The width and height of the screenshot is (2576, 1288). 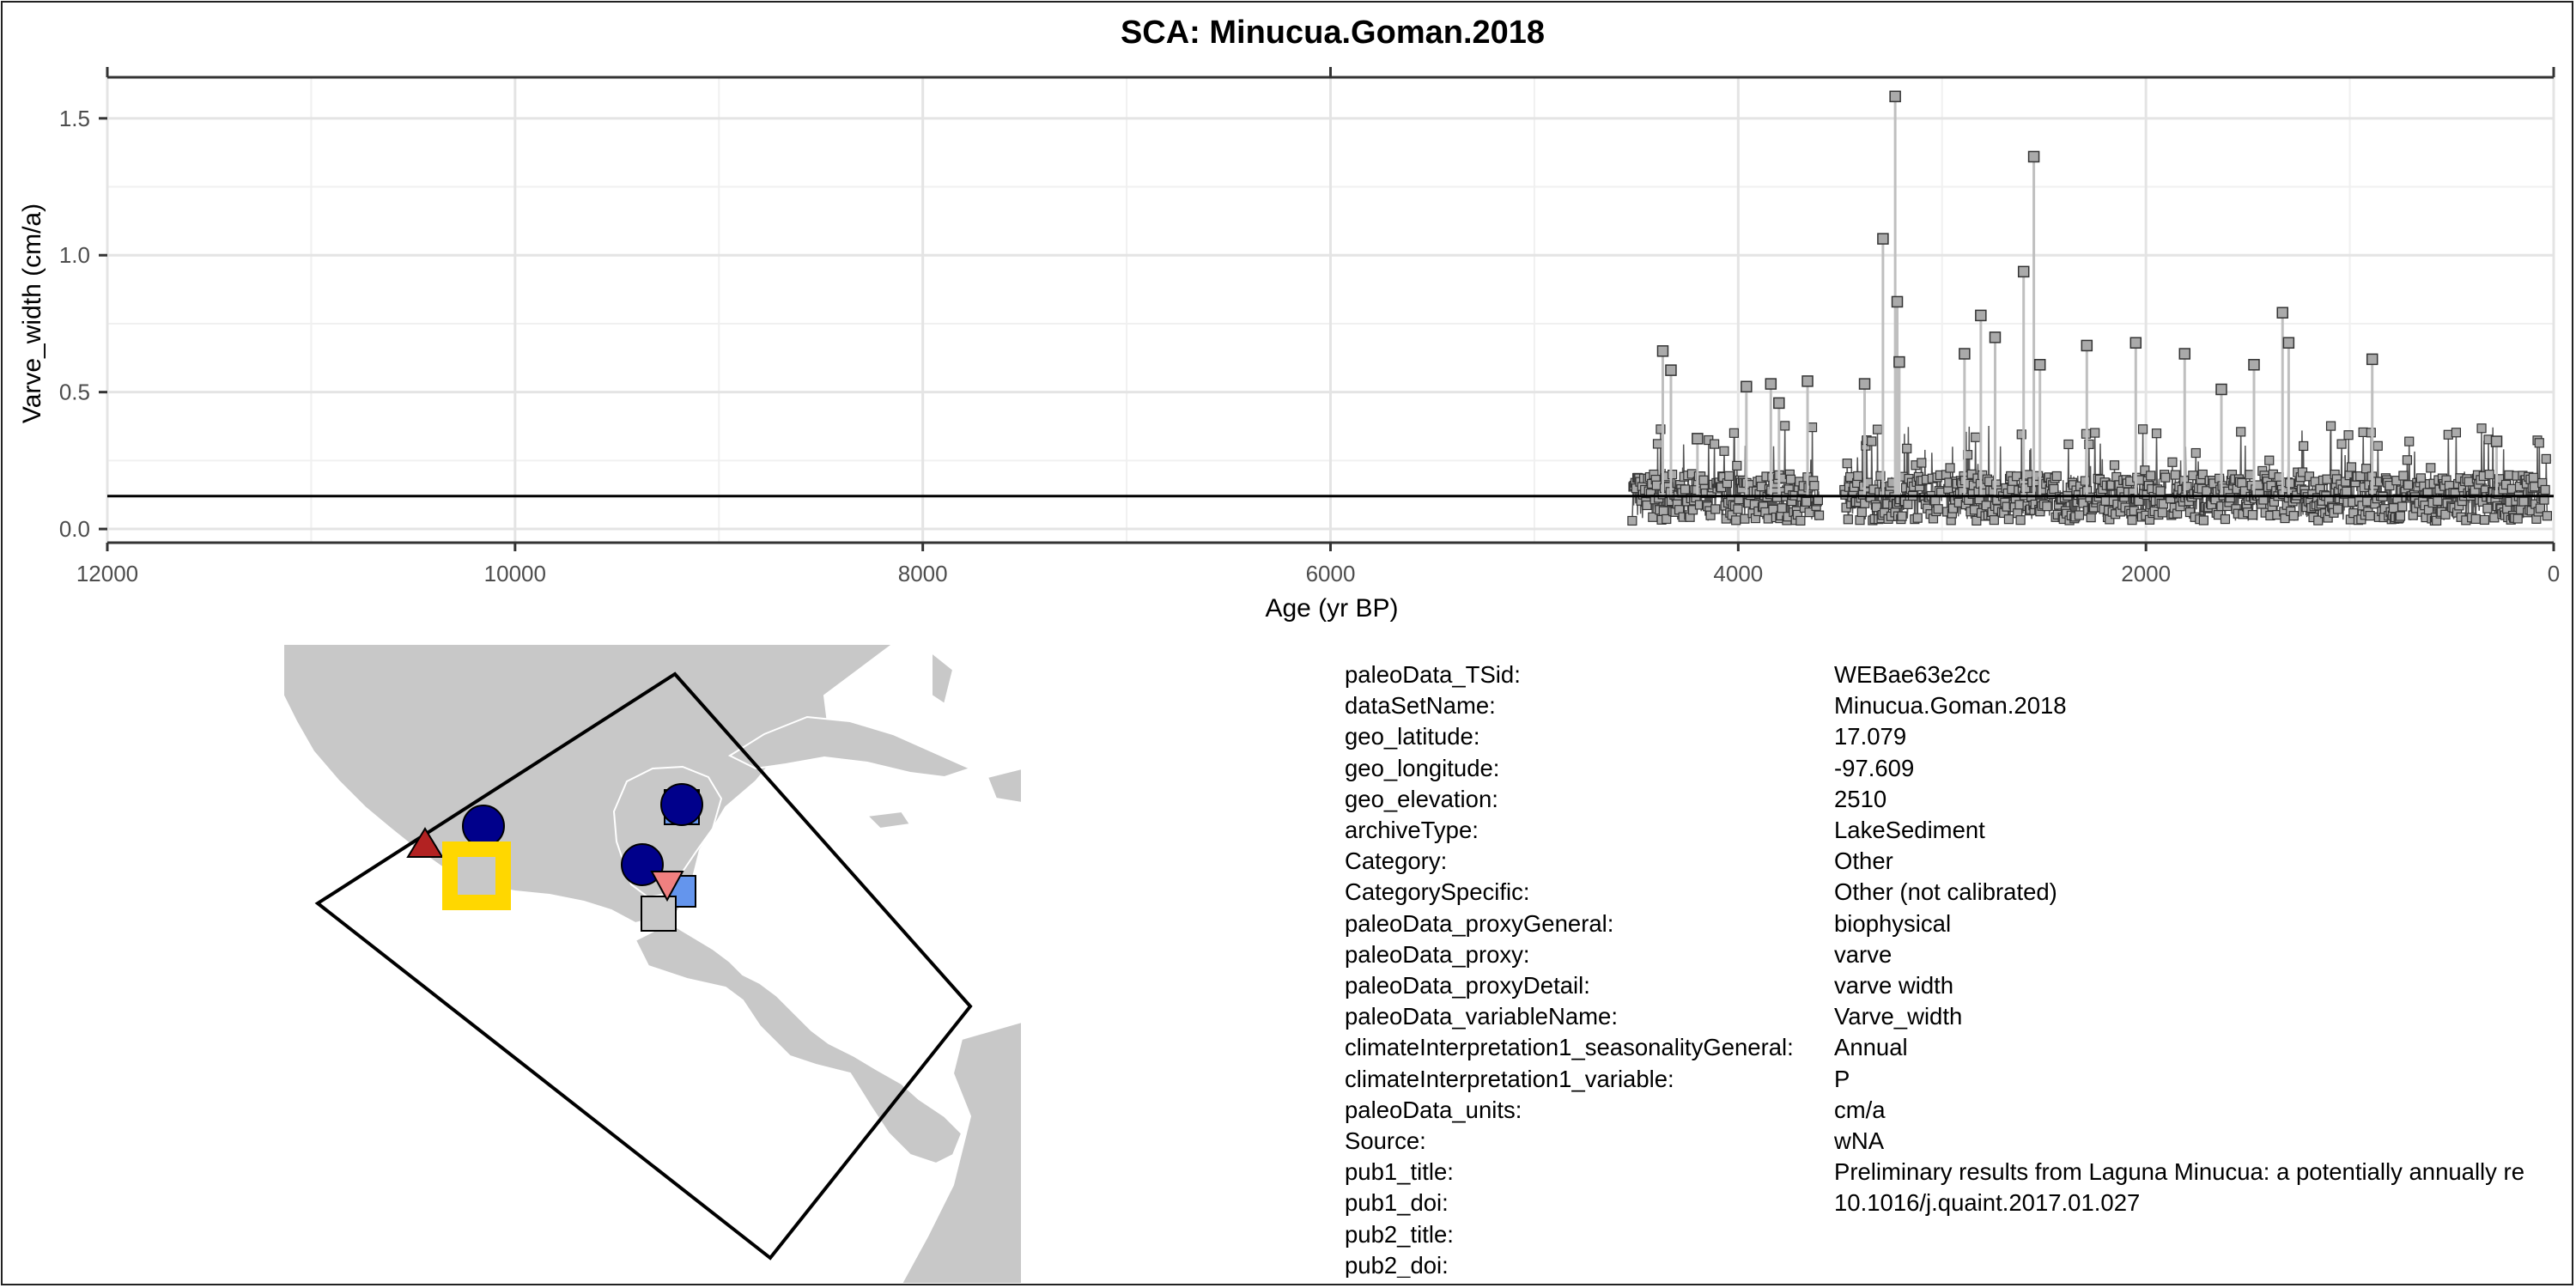 I want to click on metadata-row: paleoData_proxyDetail: varve width, so click(x=1959, y=985).